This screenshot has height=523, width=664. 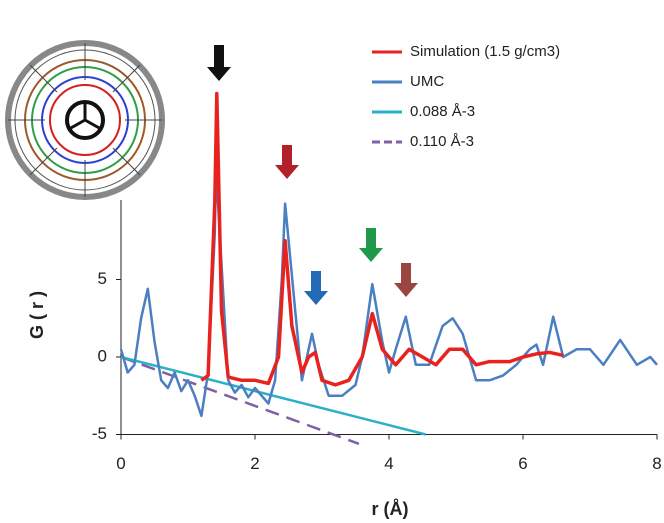 What do you see at coordinates (102, 355) in the screenshot?
I see `y-tick-label: 0` at bounding box center [102, 355].